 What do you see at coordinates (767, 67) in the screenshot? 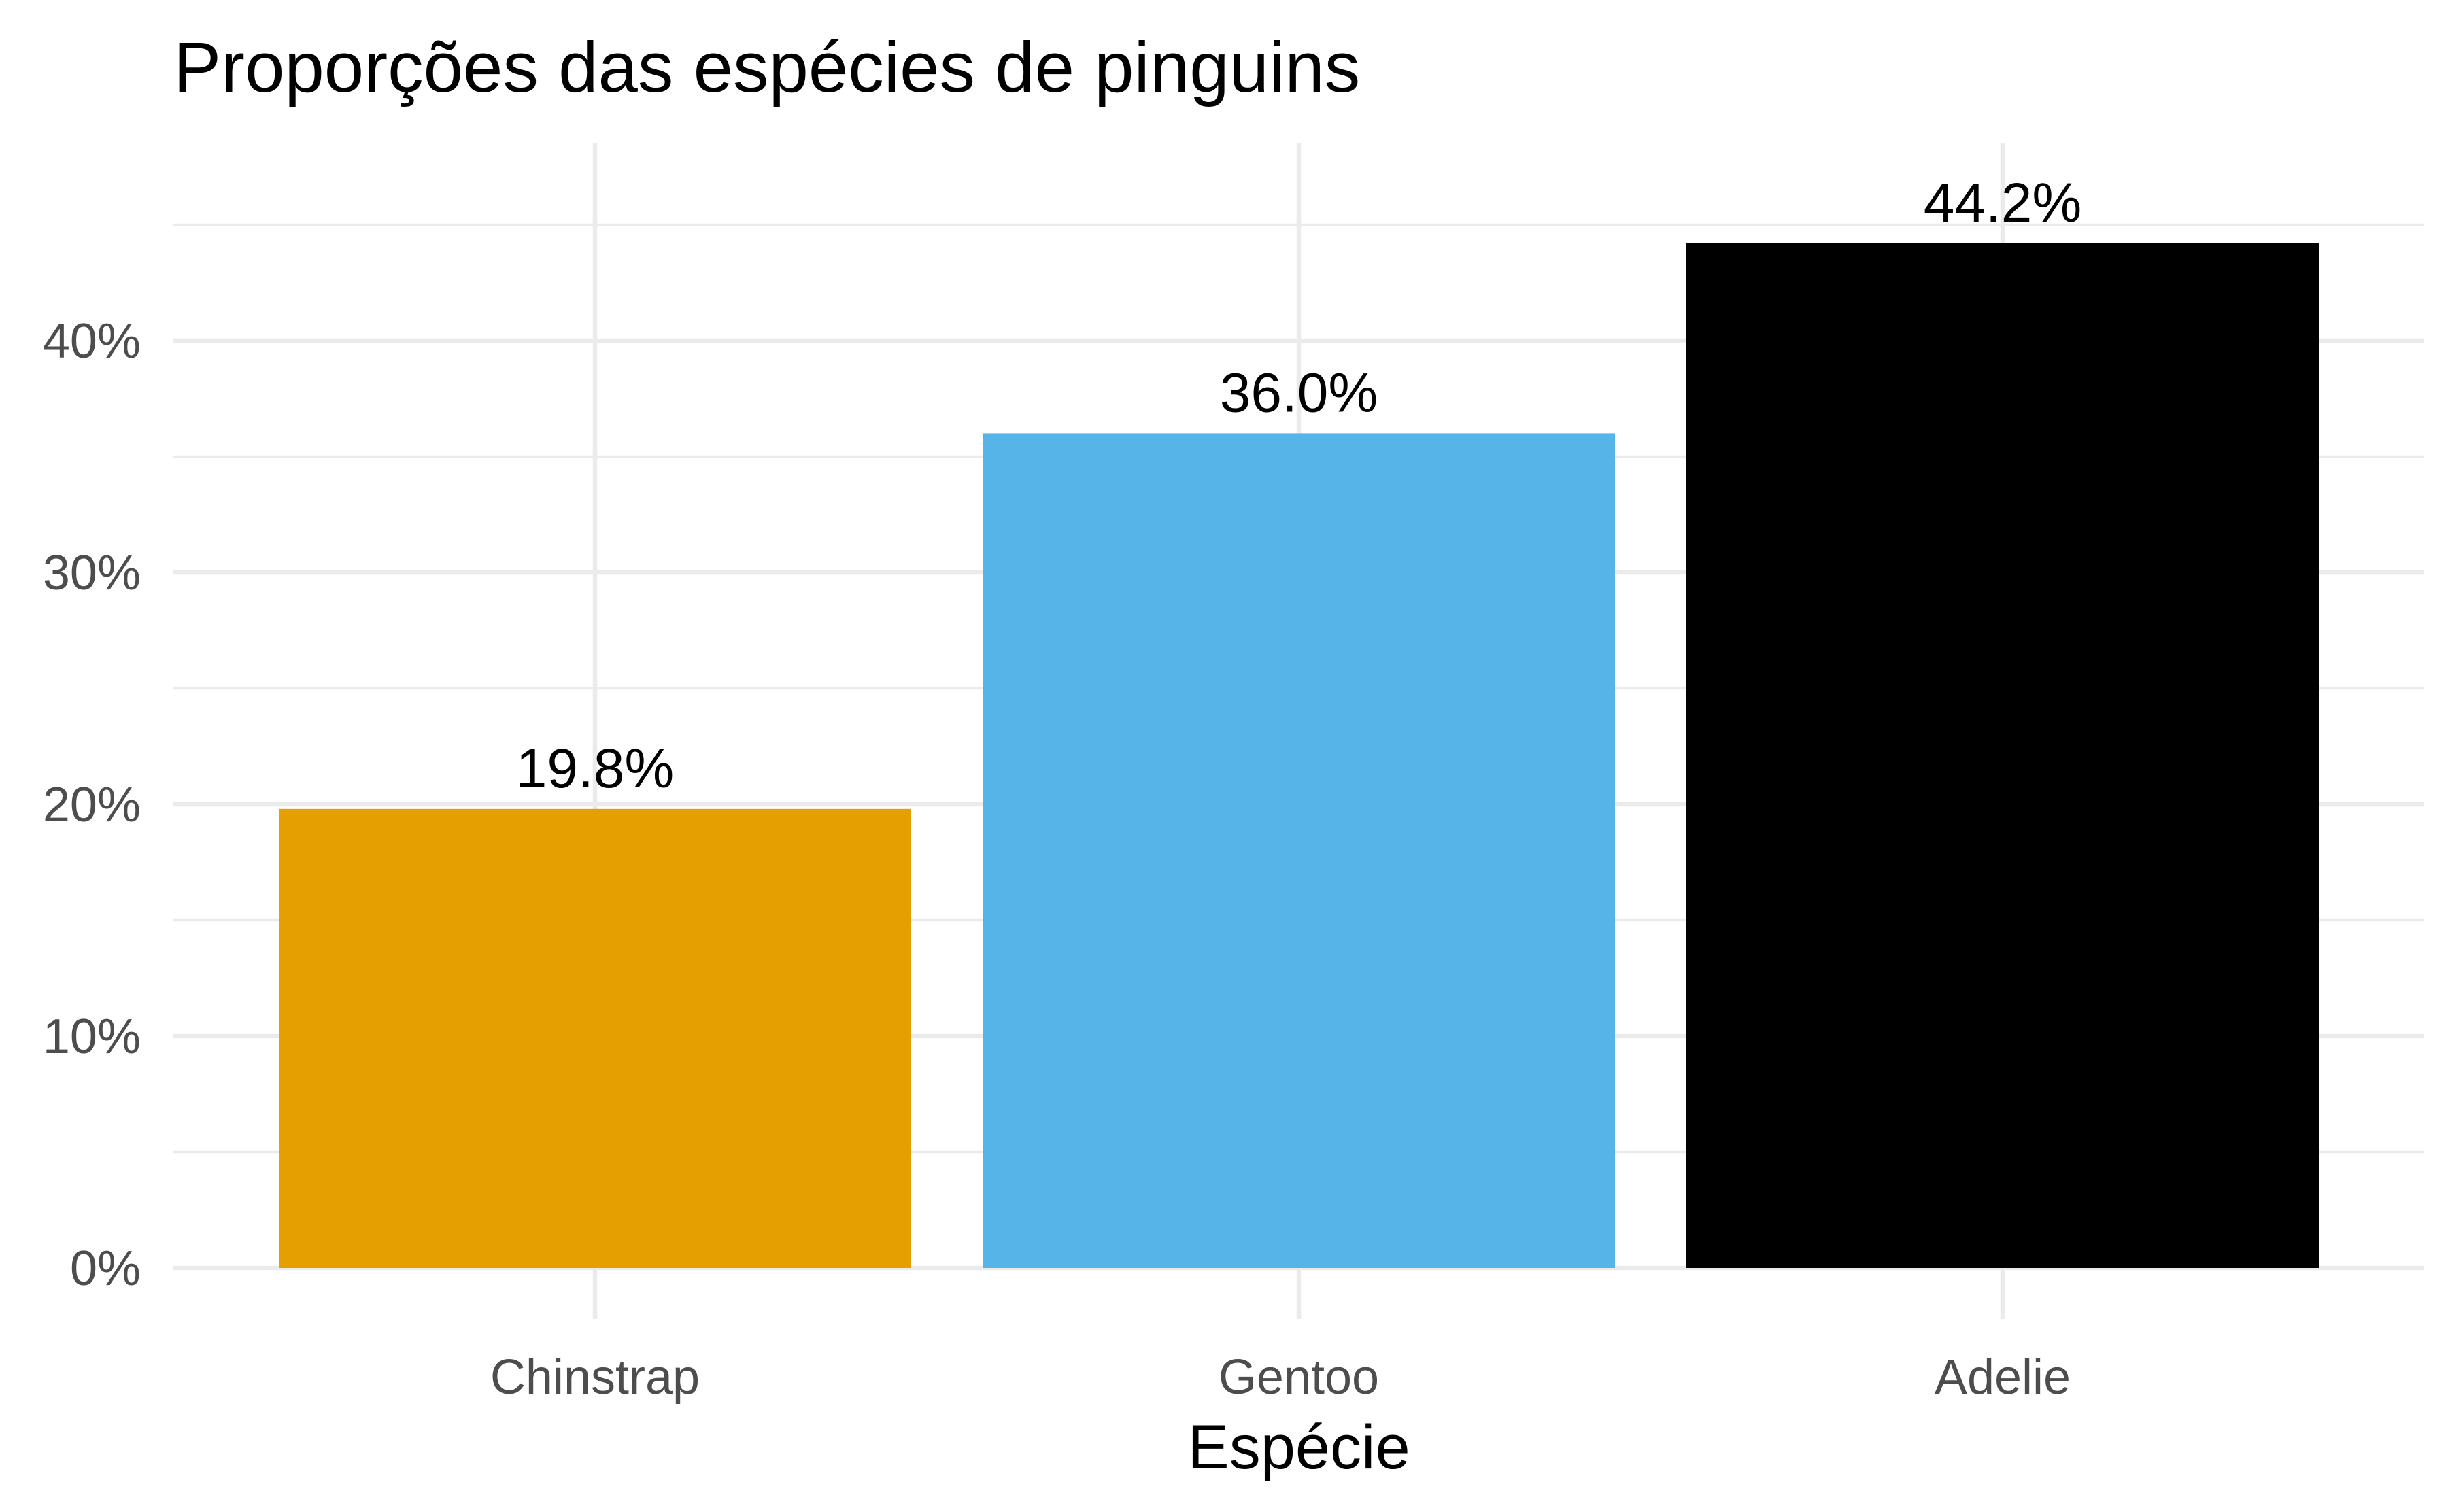
I see `chart-title: Proporções das espécies de pinguins` at bounding box center [767, 67].